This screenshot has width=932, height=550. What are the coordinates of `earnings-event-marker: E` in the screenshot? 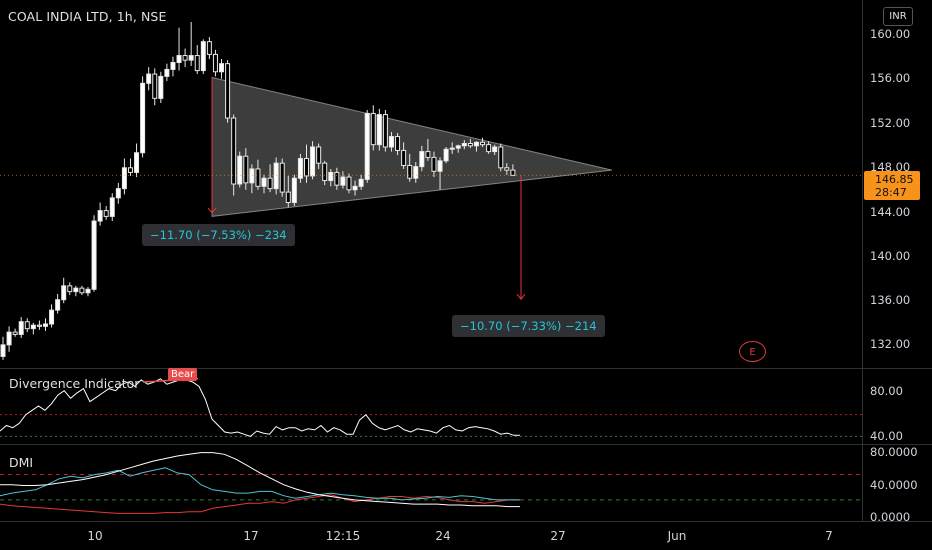 It's located at (752, 351).